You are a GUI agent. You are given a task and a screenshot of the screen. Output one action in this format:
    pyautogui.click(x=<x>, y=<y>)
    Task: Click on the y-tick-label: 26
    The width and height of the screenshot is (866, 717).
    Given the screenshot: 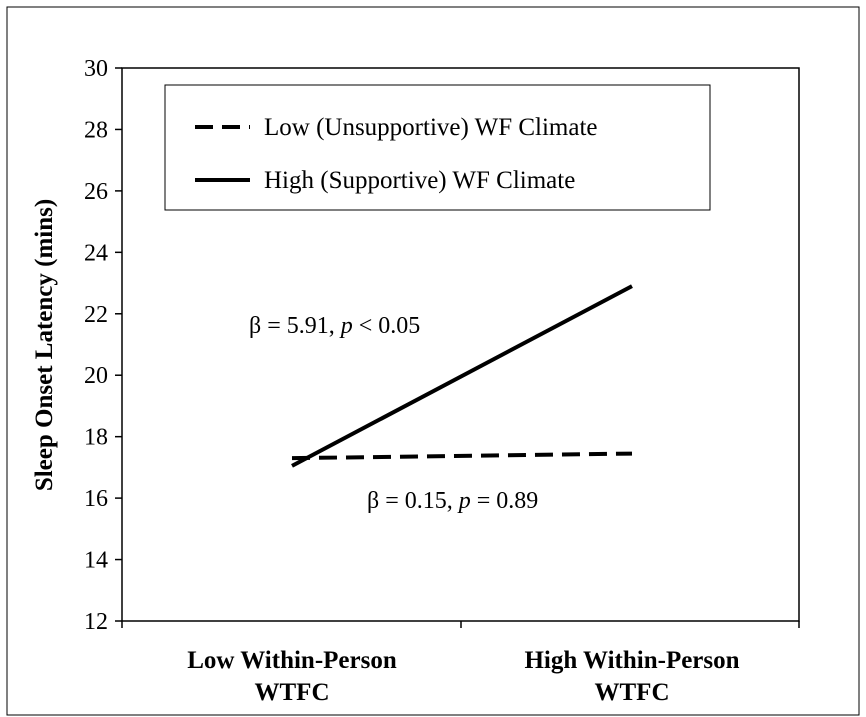 What is the action you would take?
    pyautogui.click(x=96, y=192)
    